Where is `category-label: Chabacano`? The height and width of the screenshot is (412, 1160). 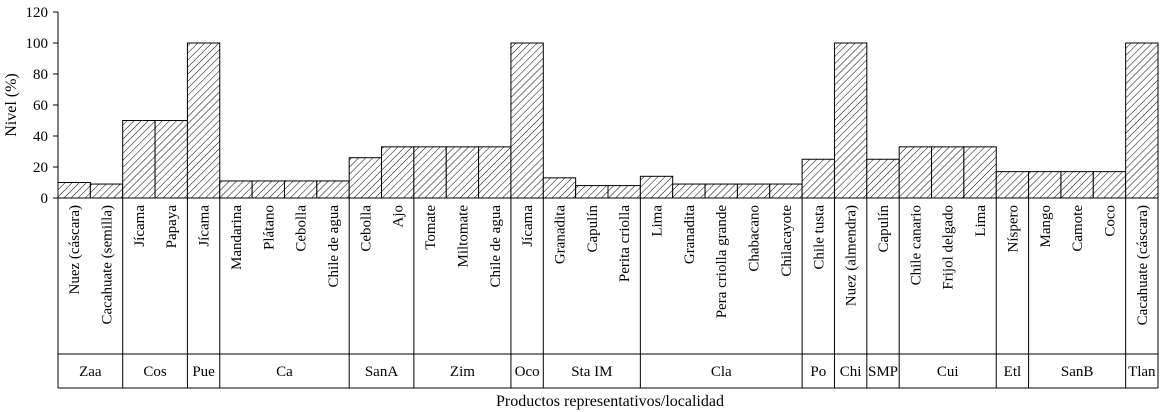 category-label: Chabacano is located at coordinates (755, 238).